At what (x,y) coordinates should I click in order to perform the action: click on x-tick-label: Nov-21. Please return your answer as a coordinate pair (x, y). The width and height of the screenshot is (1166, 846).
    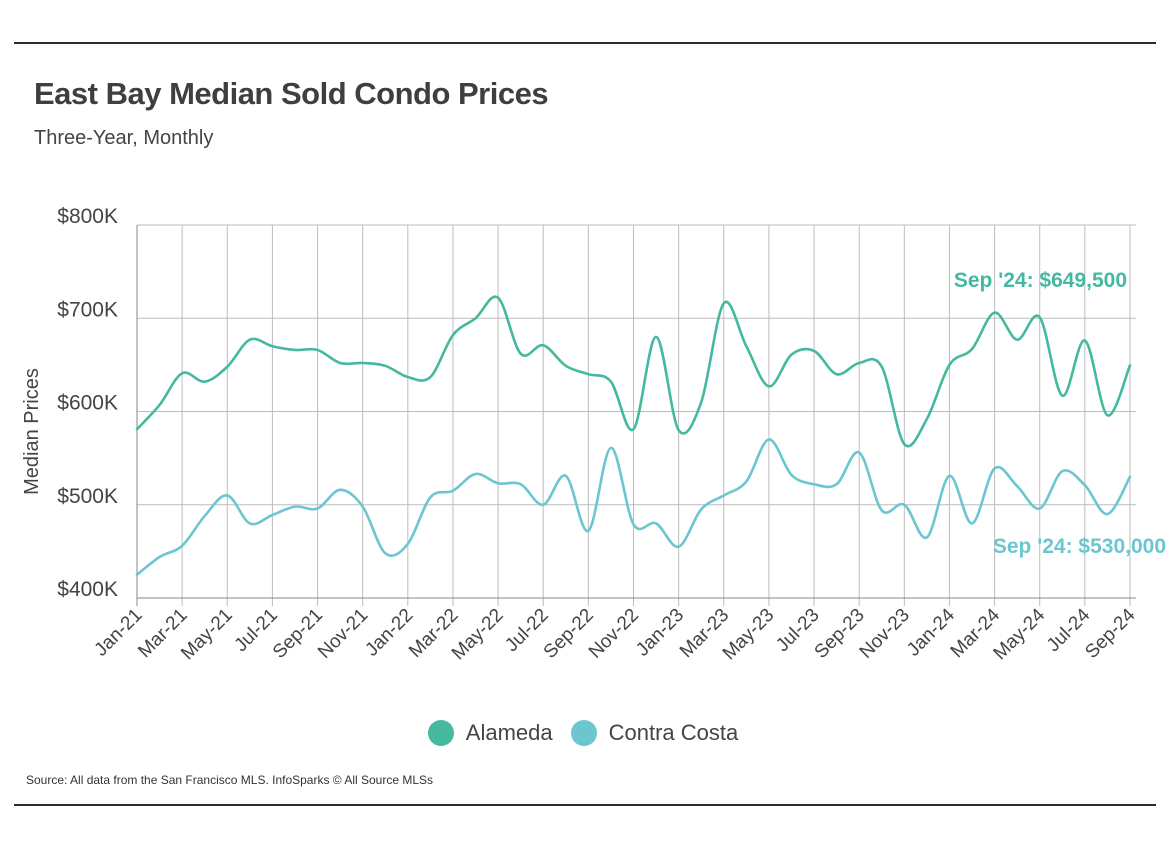
    Looking at the image, I should click on (343, 634).